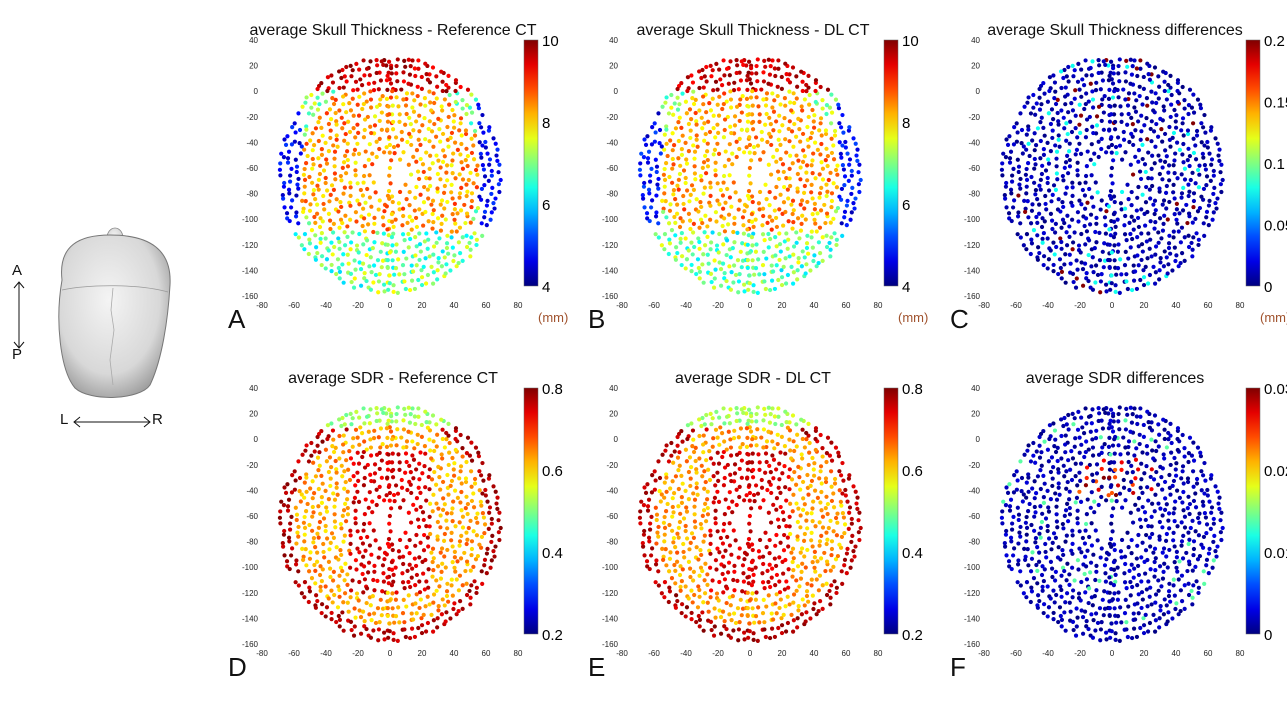  Describe the element at coordinates (610, 270) in the screenshot. I see `y-tick-label: -140` at that location.